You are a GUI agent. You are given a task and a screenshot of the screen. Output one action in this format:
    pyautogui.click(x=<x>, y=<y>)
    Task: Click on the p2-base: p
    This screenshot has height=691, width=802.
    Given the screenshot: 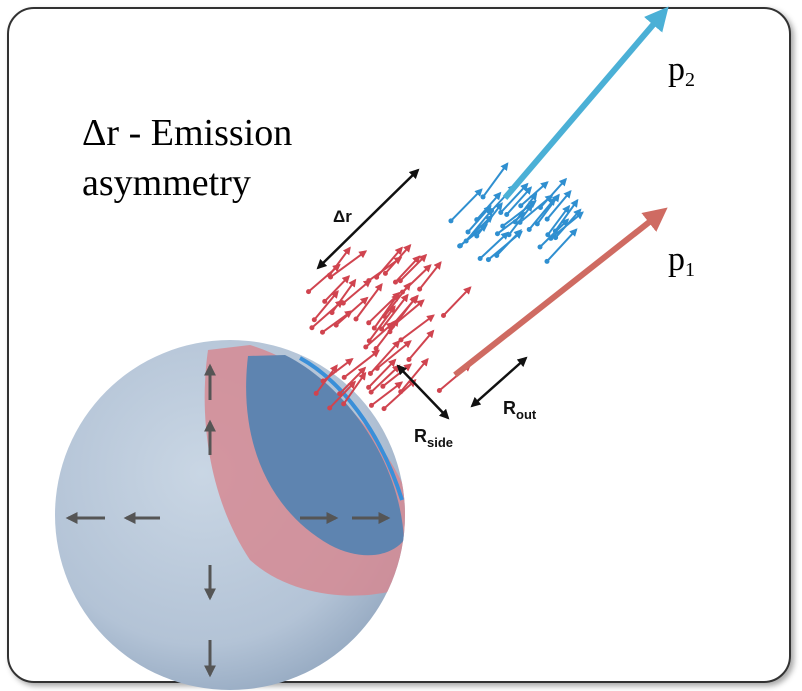 What is the action you would take?
    pyautogui.click(x=676, y=69)
    